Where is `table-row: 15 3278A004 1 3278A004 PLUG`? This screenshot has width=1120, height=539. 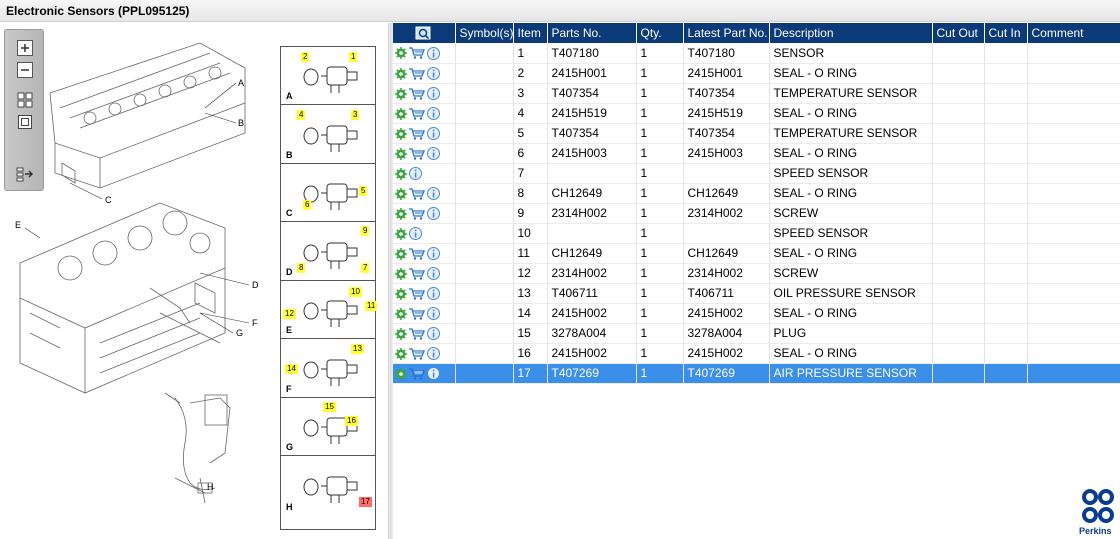
table-row: 15 3278A004 1 3278A004 PLUG is located at coordinates (756, 333).